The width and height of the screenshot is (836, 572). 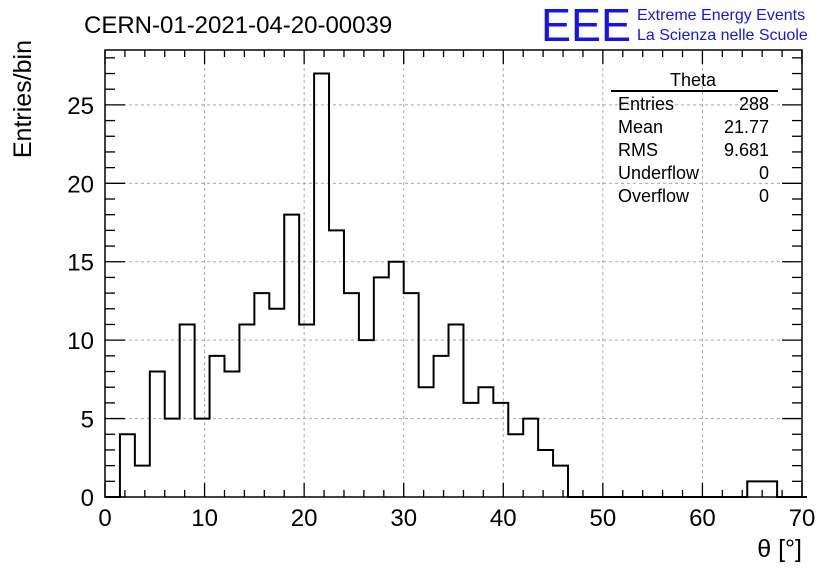 I want to click on x-tick-label: 10, so click(x=204, y=518).